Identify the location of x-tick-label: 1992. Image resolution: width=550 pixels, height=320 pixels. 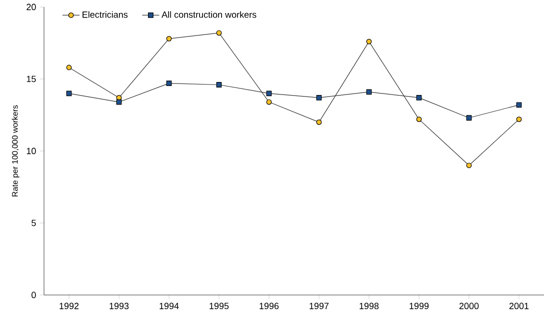
(69, 306).